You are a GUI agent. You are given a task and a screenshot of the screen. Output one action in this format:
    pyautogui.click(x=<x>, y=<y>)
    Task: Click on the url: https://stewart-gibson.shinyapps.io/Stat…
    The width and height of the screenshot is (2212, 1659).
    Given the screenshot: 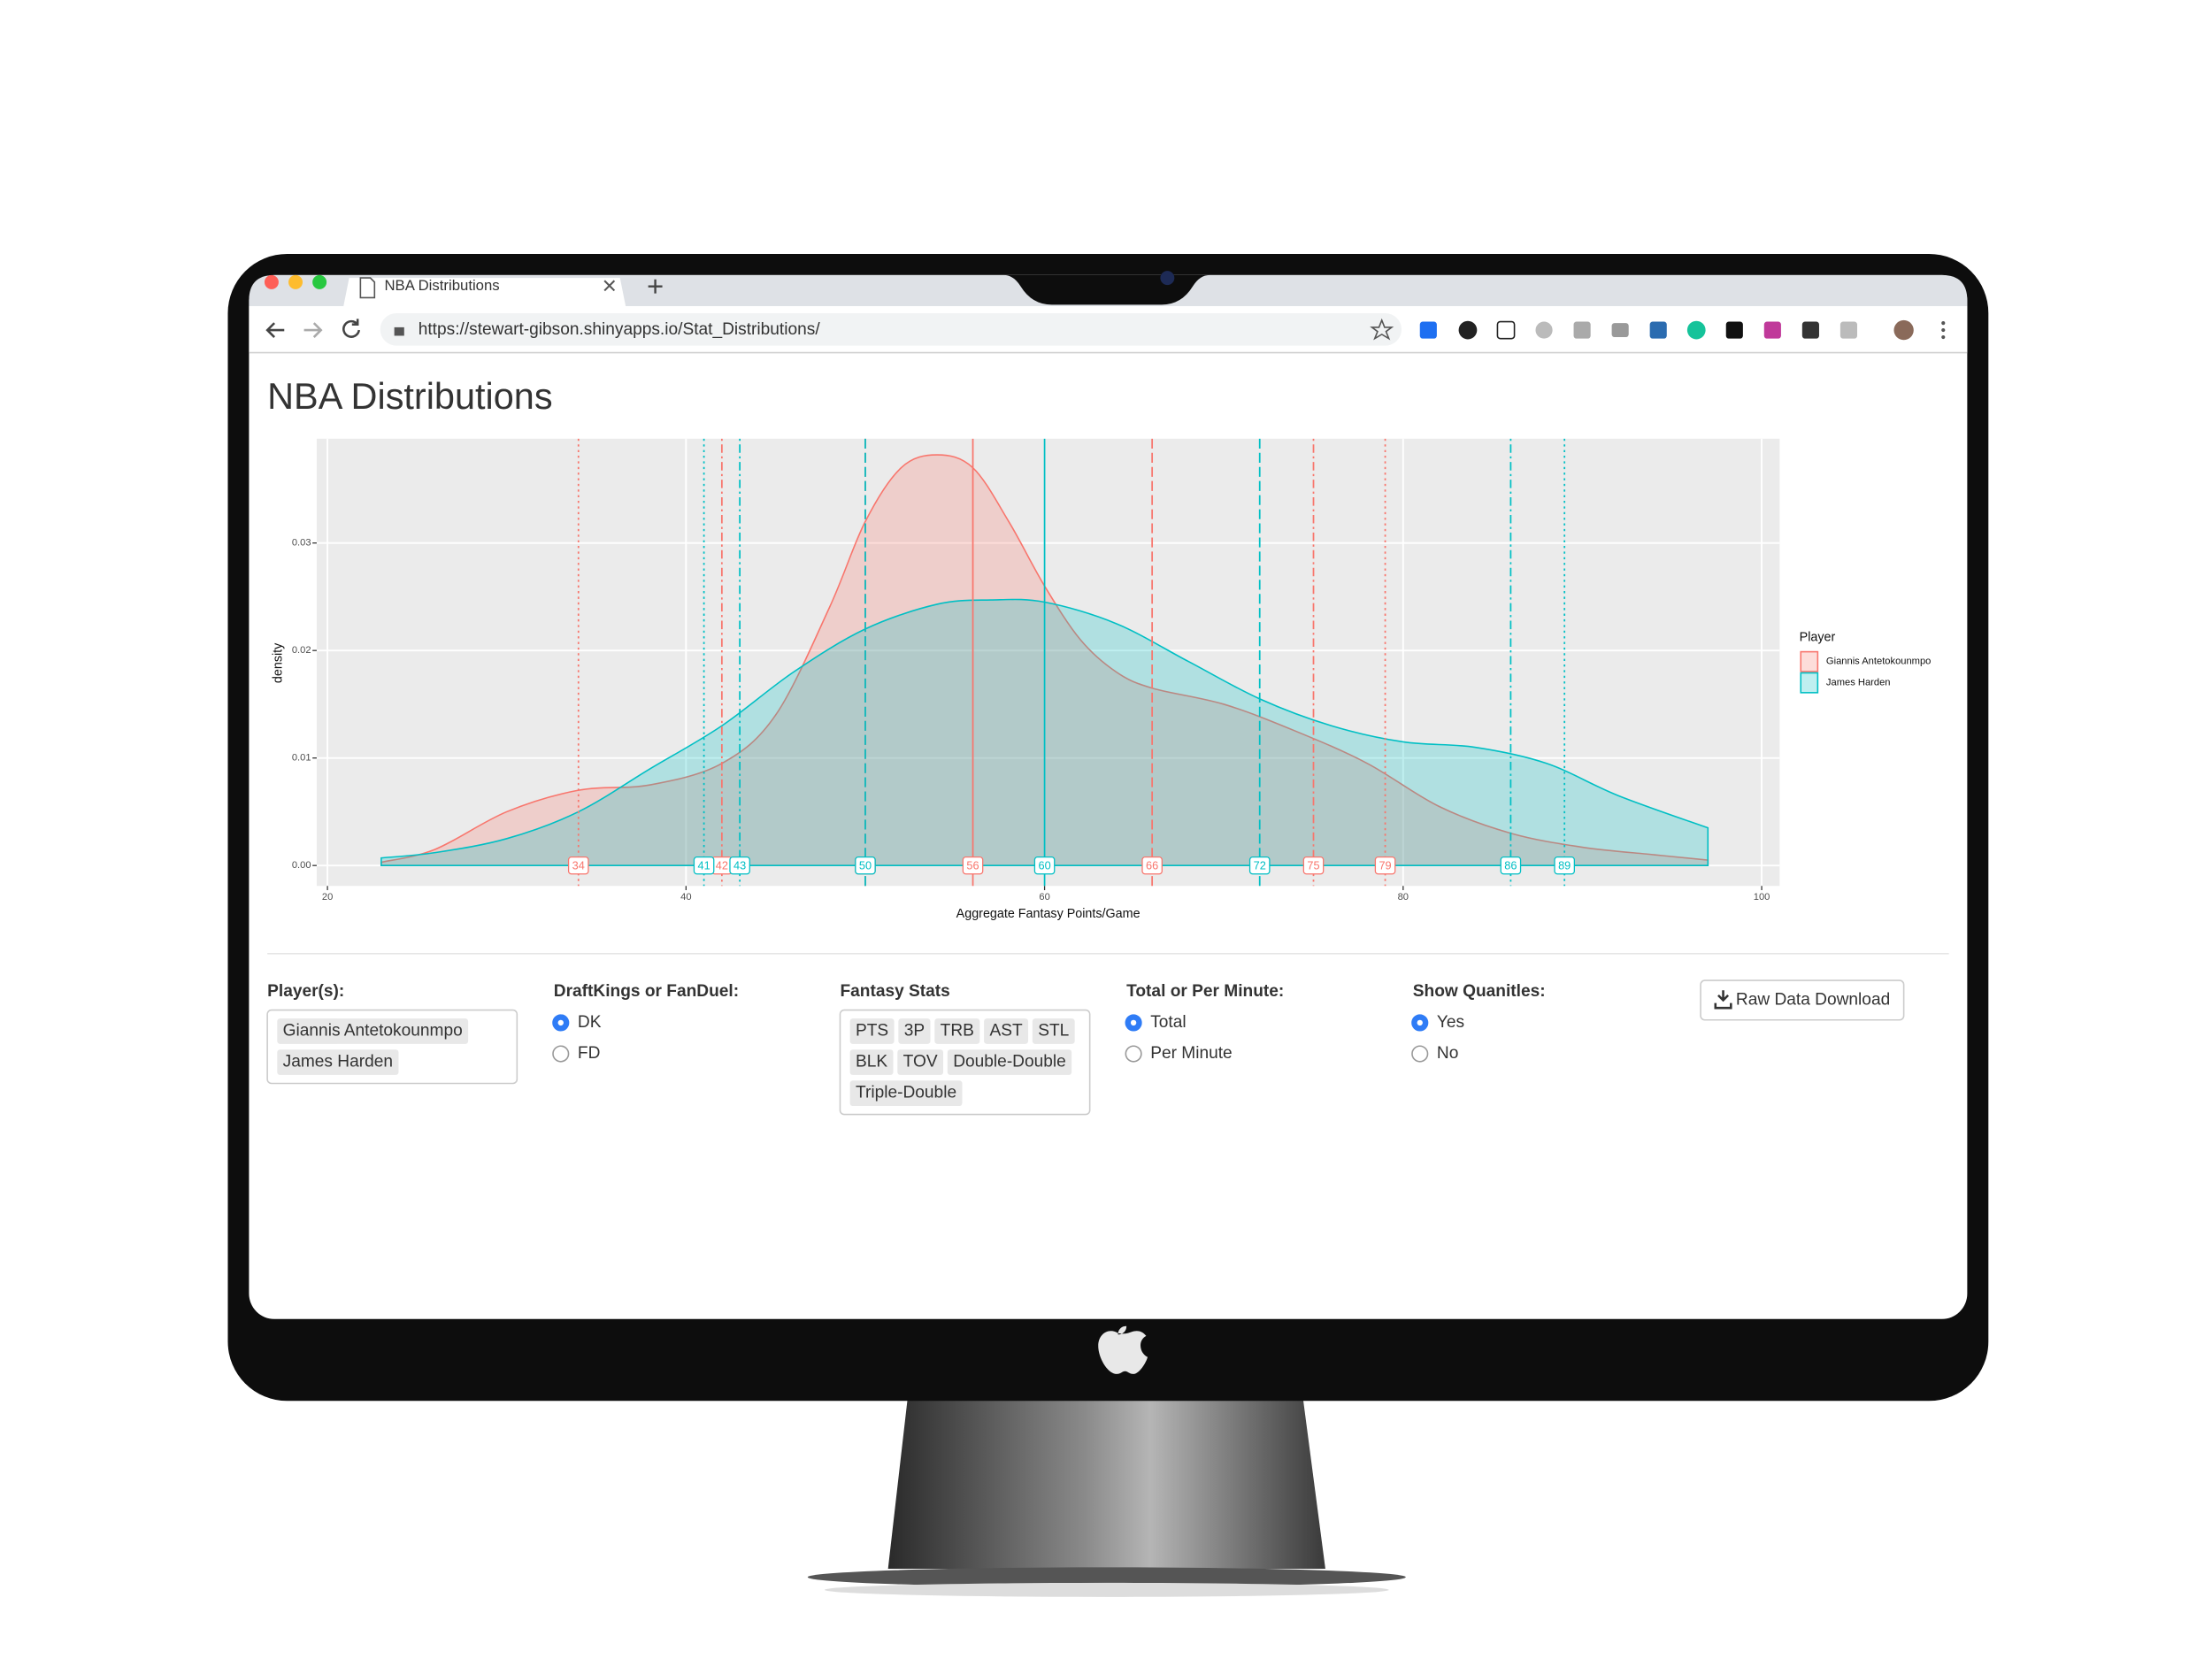 What is the action you would take?
    pyautogui.click(x=620, y=329)
    